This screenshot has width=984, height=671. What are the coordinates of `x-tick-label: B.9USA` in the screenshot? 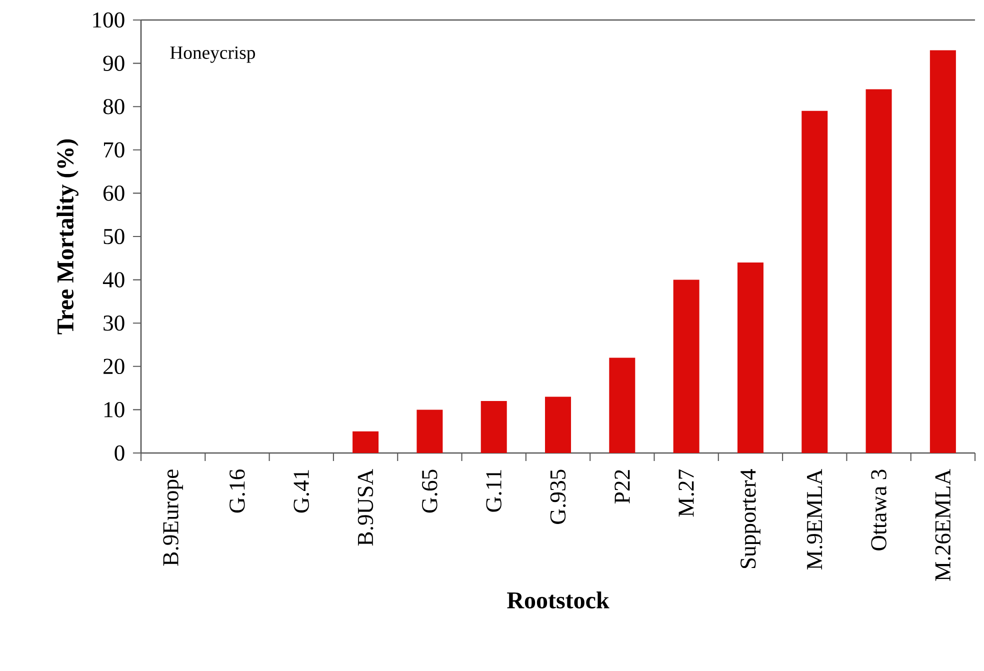 It's located at (366, 507).